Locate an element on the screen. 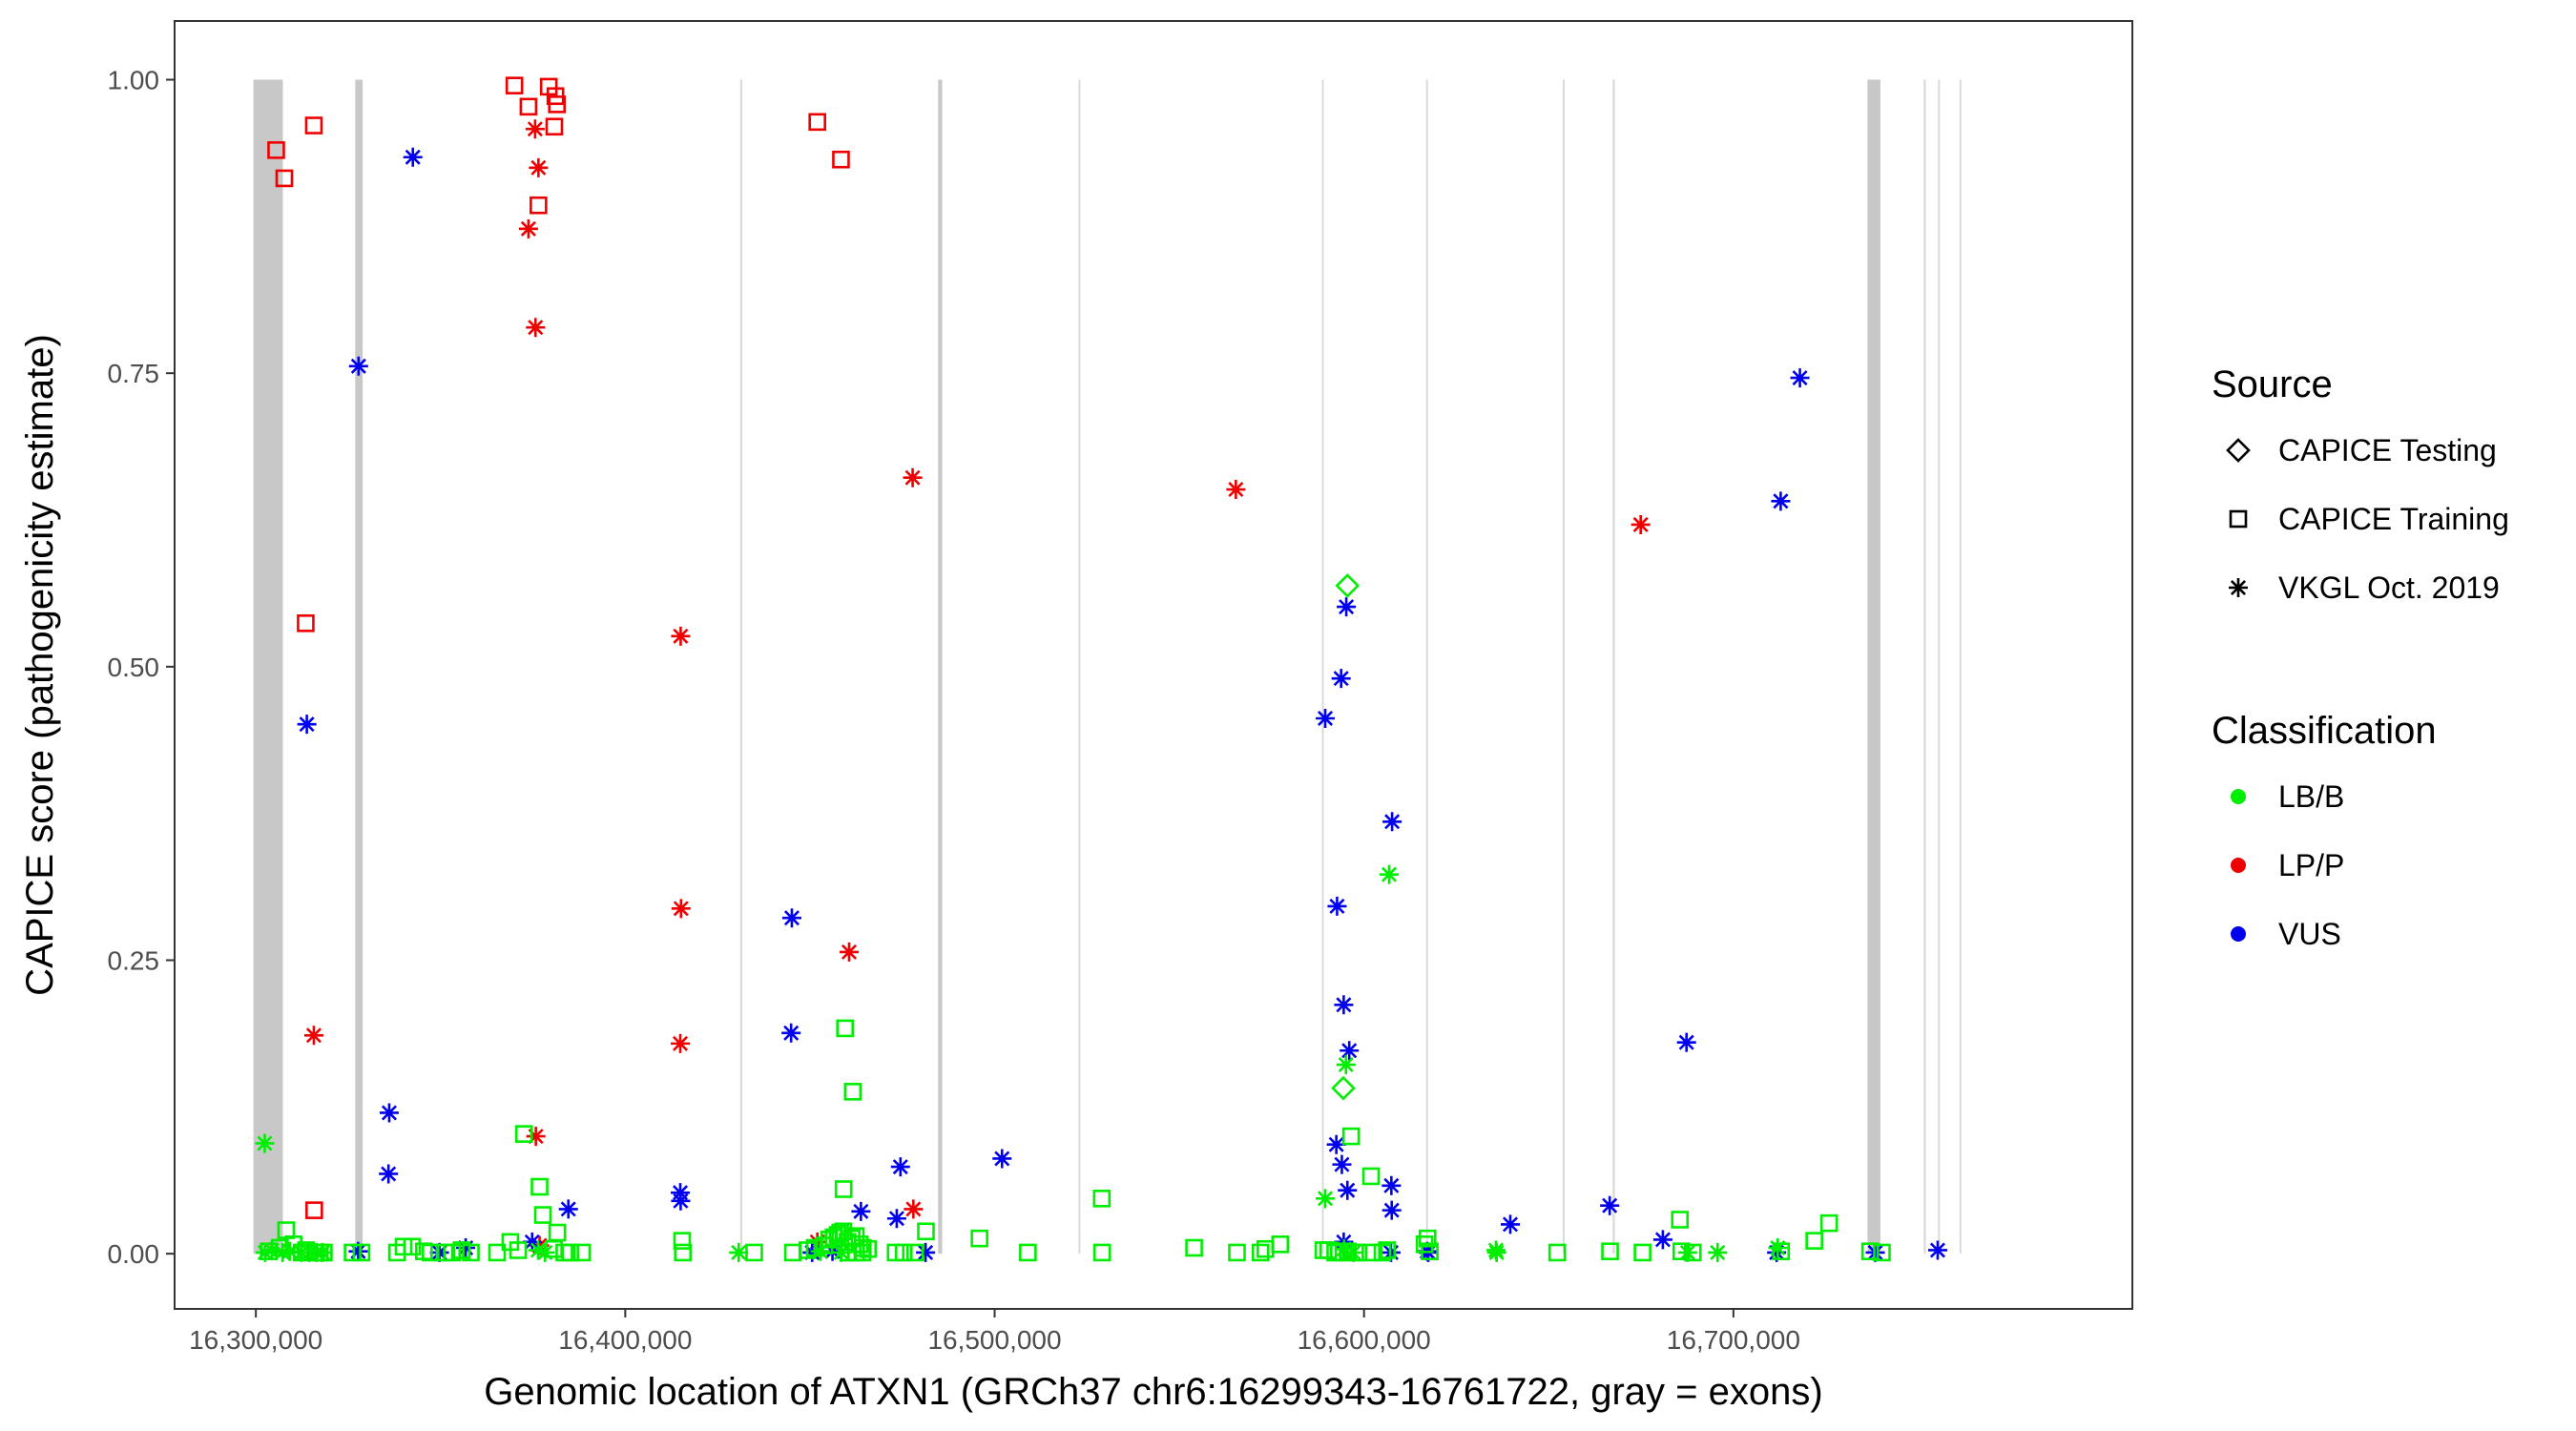 The width and height of the screenshot is (2576, 1431). series-lbb-square is located at coordinates (1075, 1140).